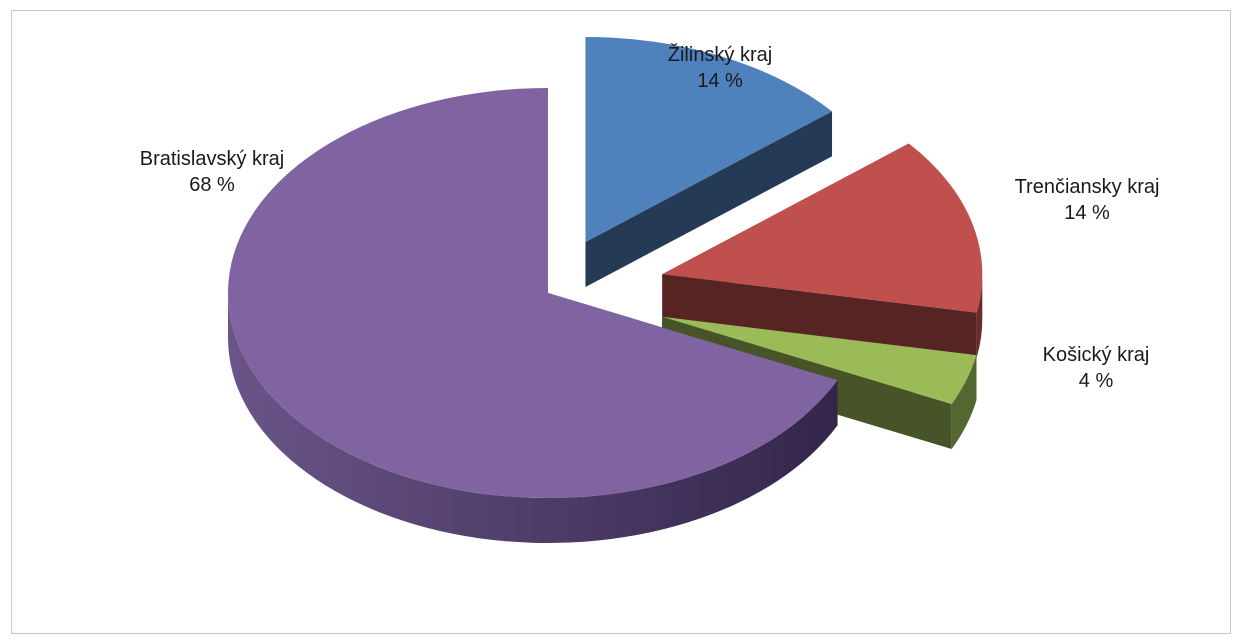 This screenshot has width=1241, height=644. What do you see at coordinates (212, 185) in the screenshot?
I see `slice-value-label: 68 %` at bounding box center [212, 185].